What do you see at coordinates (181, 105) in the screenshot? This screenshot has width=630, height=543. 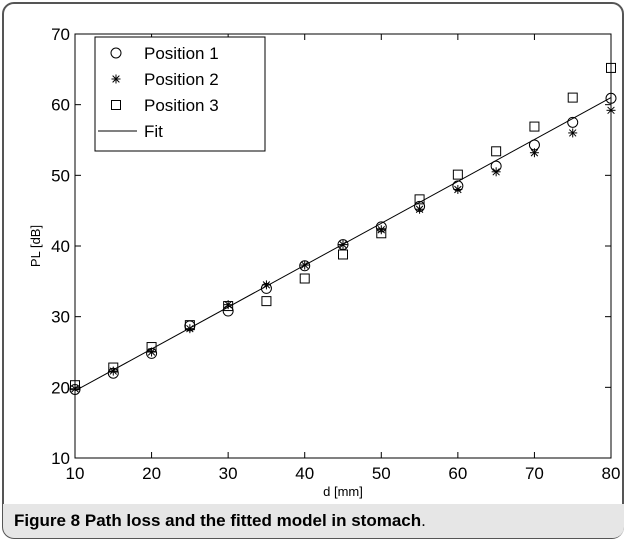 I see `legend-entry-position-3: Position 3` at bounding box center [181, 105].